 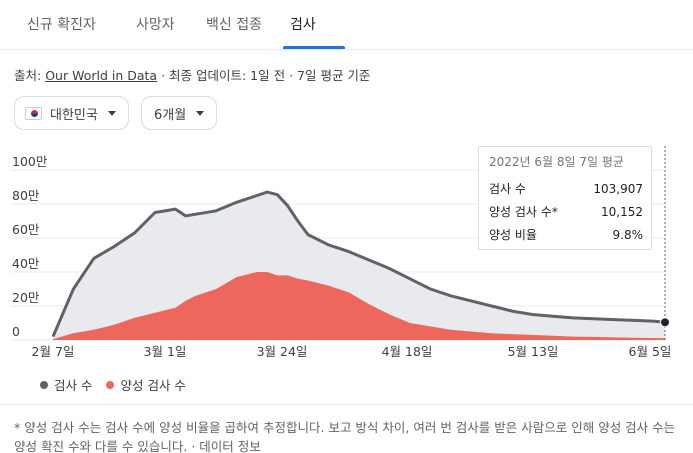 I want to click on source-link: Our World in Data, so click(x=101, y=75).